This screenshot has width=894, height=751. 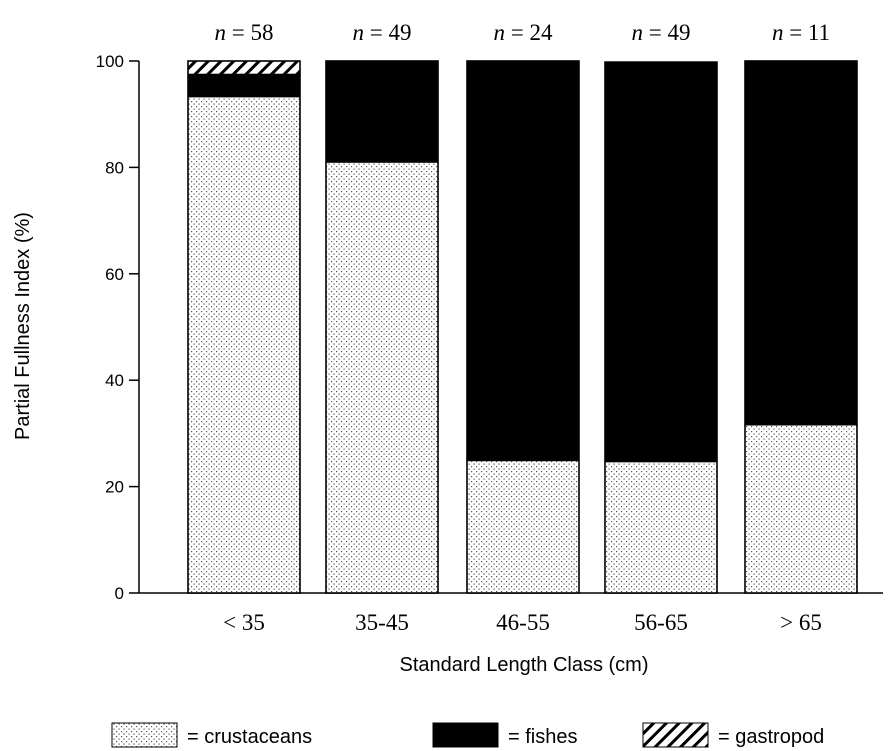 I want to click on sample-size-labels: n = 58 n = 49 n = 24 n = 49 n = 11, so click(x=523, y=32).